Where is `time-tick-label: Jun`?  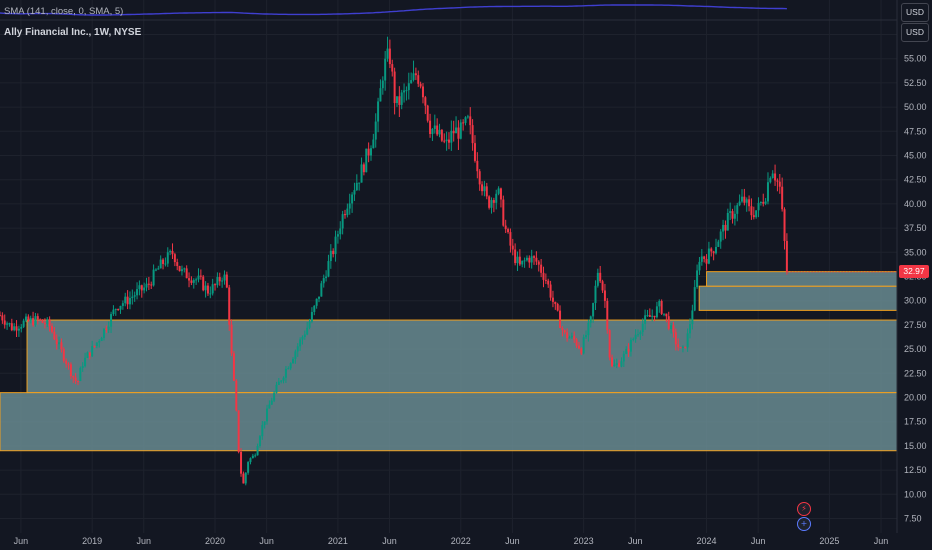
time-tick-label: Jun is located at coordinates (881, 541).